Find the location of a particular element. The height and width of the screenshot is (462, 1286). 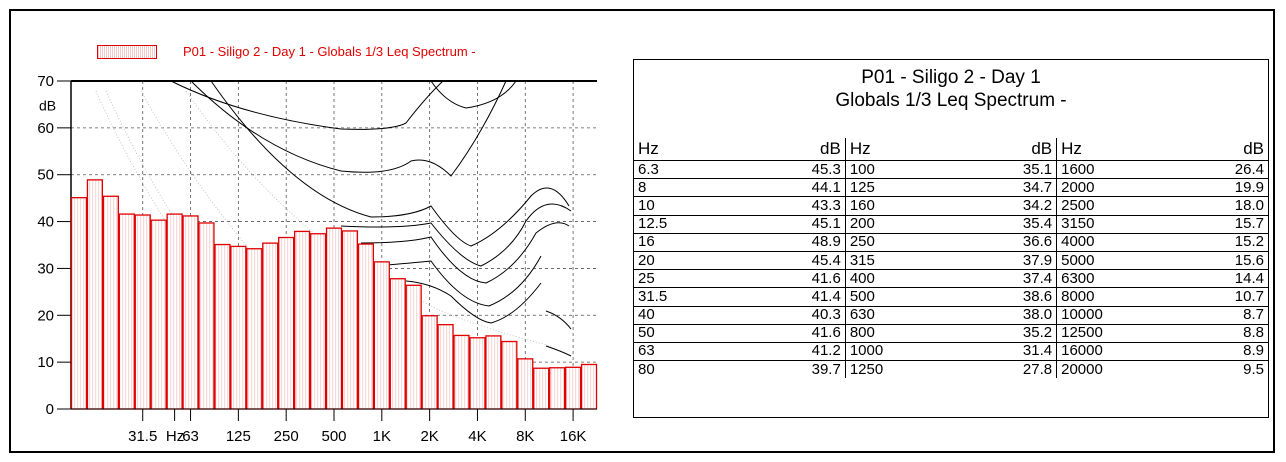

frequency-cell: 1250 is located at coordinates (866, 369).